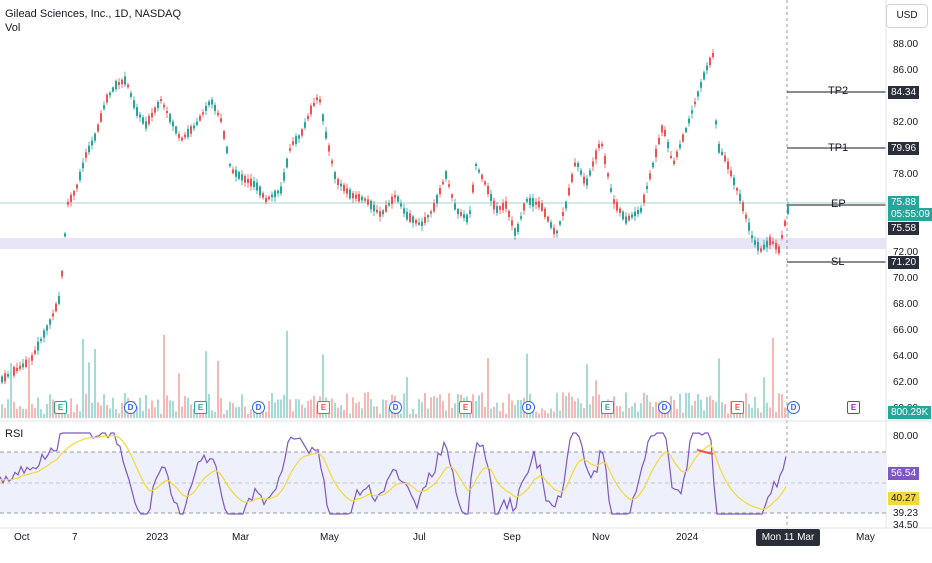 This screenshot has height=563, width=932. I want to click on rsi-divergence-marker, so click(705, 452).